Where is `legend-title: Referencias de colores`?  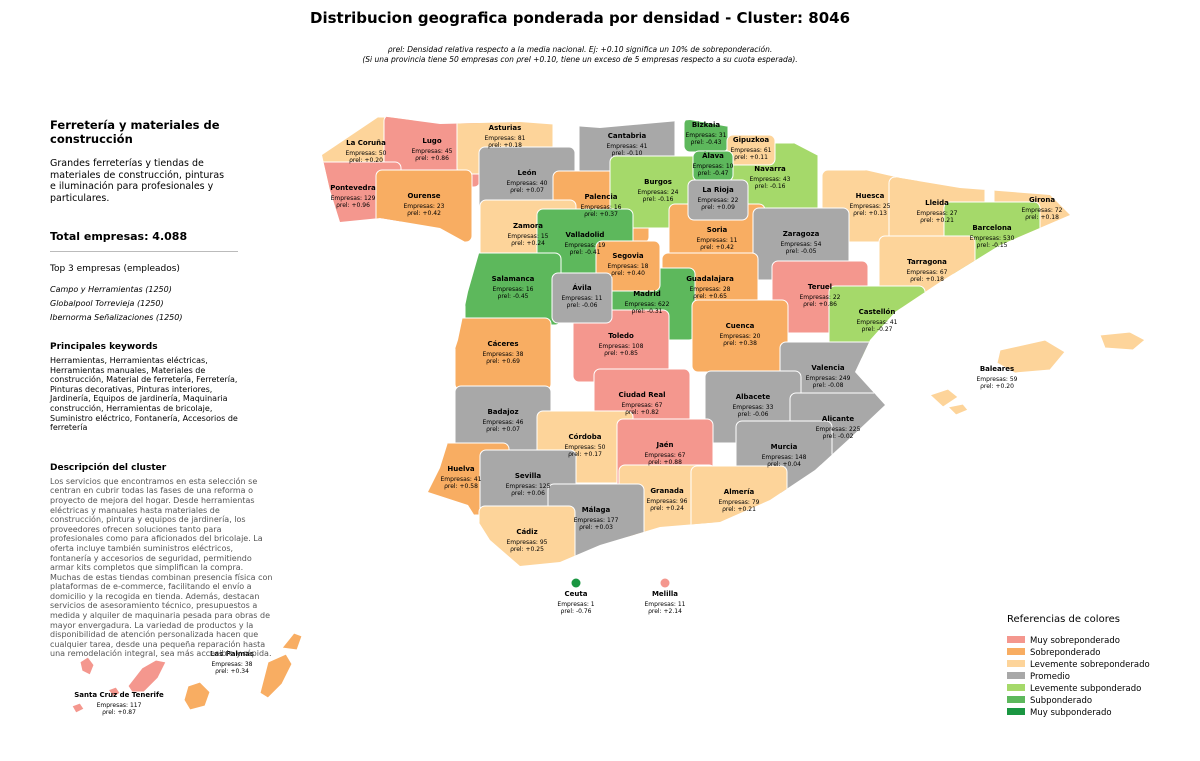 legend-title: Referencias de colores is located at coordinates (1063, 619).